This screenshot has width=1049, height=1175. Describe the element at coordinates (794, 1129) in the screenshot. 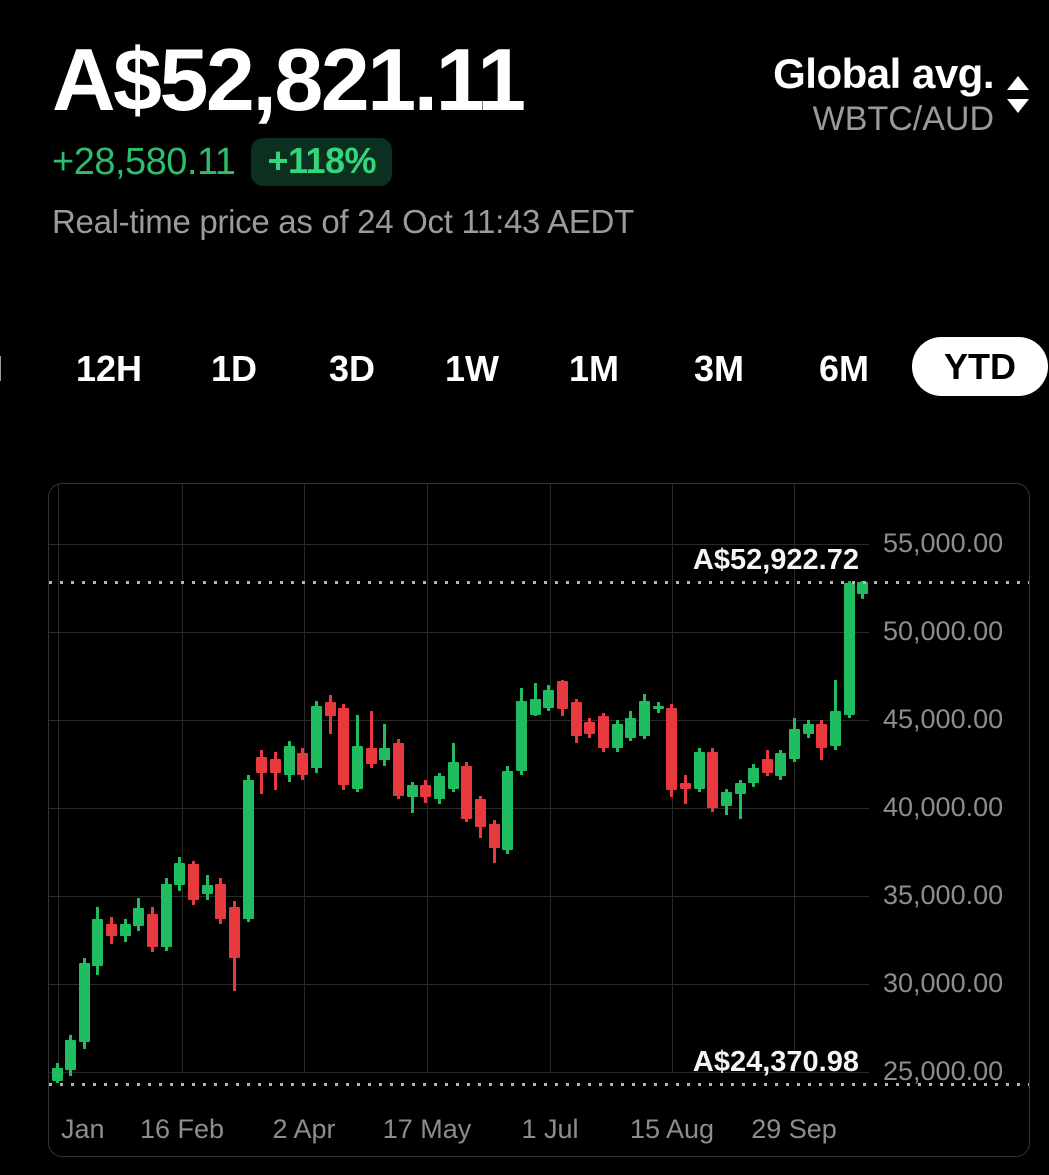

I see `x-axis-label: 29 Sep` at that location.